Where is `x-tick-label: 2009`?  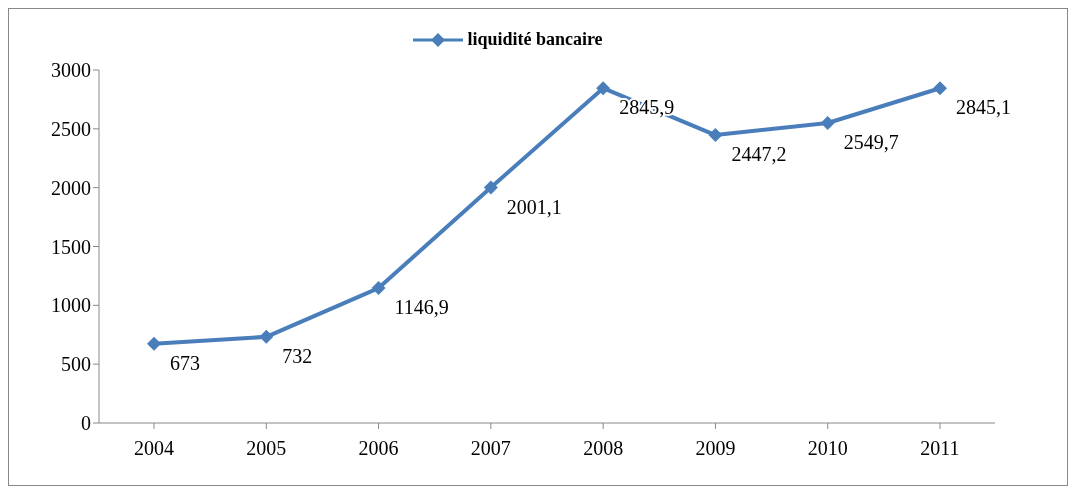
x-tick-label: 2009 is located at coordinates (715, 448).